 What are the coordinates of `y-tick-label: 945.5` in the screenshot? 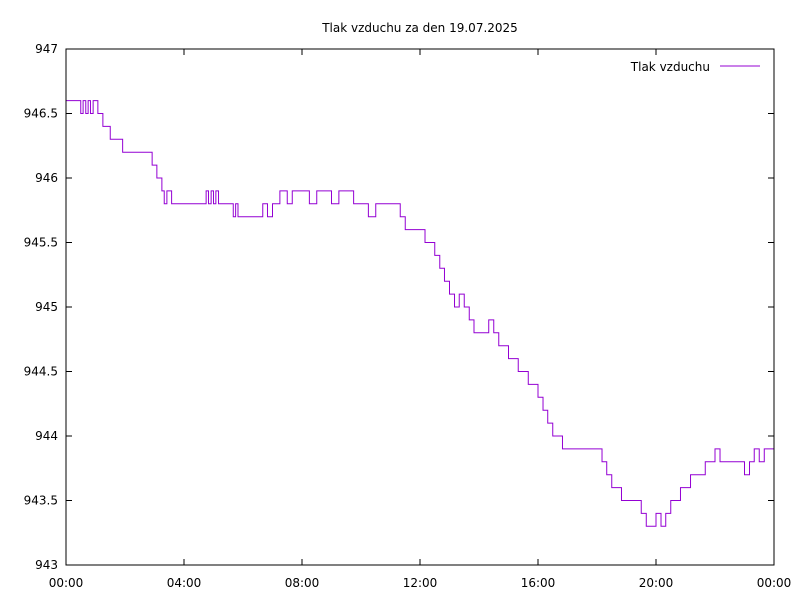 It's located at (41, 243).